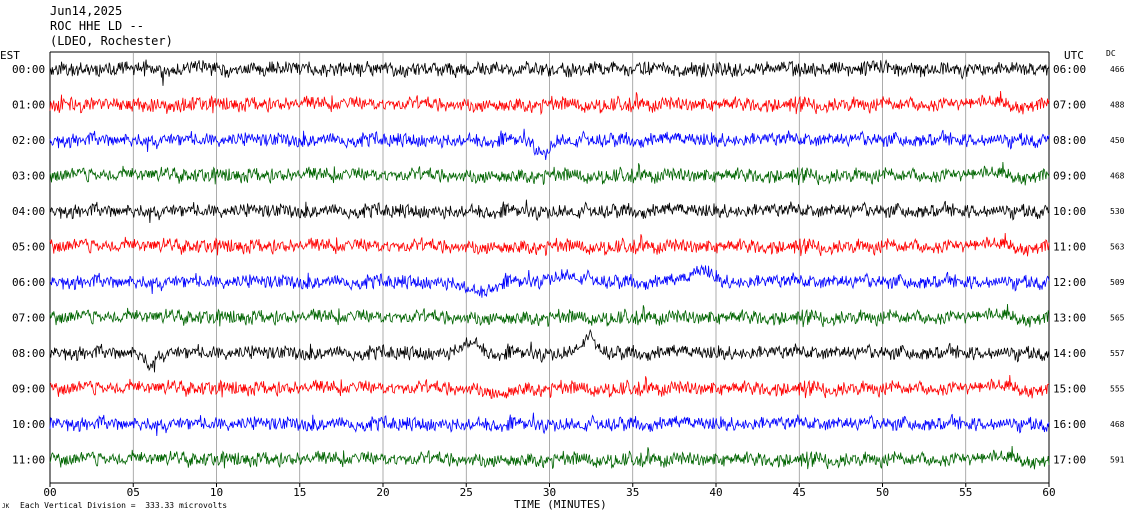 This screenshot has width=1130, height=519. What do you see at coordinates (466, 492) in the screenshot?
I see `x-tick-label: 25` at bounding box center [466, 492].